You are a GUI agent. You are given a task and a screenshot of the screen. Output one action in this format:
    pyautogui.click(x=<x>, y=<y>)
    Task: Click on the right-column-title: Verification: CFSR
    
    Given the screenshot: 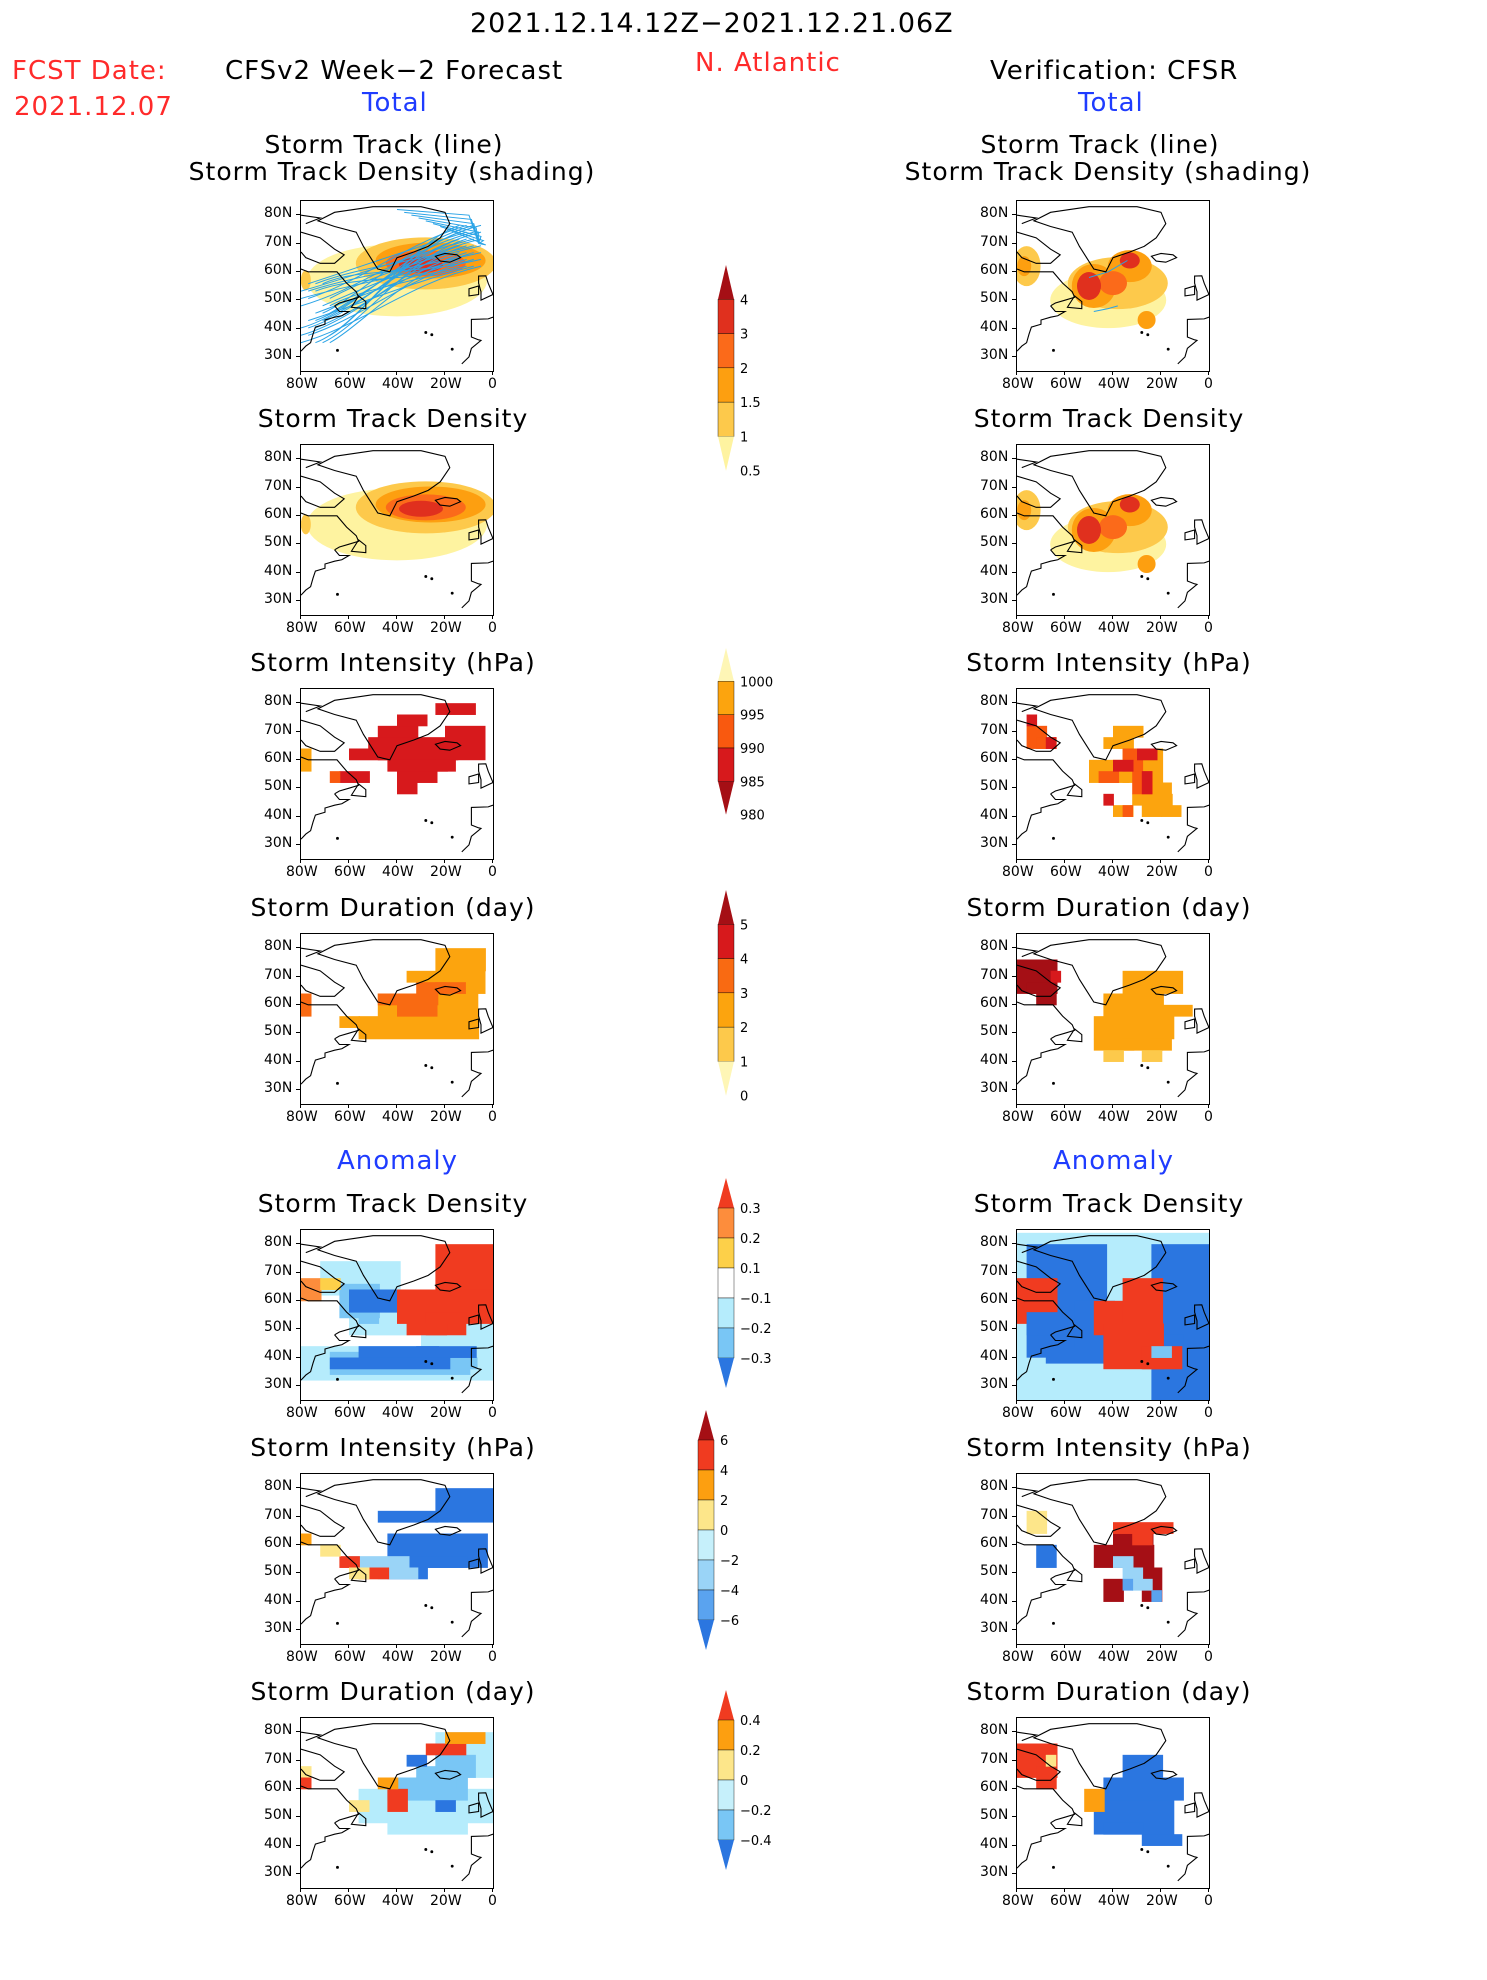 What is the action you would take?
    pyautogui.click(x=1114, y=71)
    